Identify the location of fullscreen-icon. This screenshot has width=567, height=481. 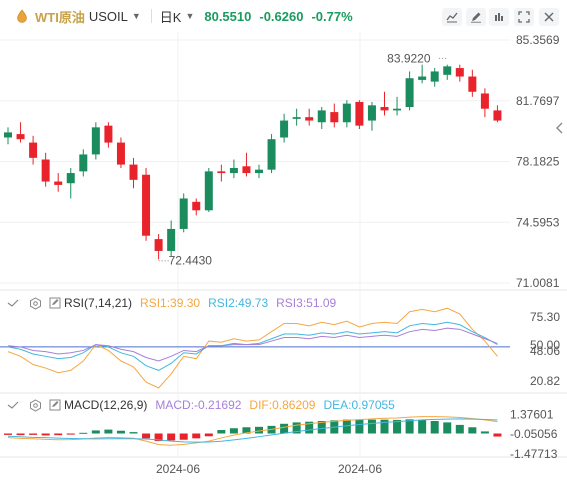
(524, 17).